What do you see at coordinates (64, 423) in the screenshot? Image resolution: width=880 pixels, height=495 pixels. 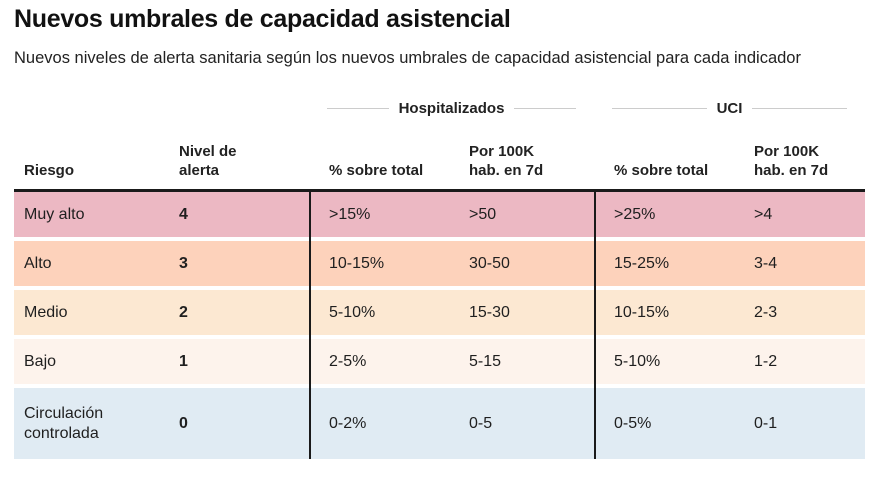 I see `cell-riesgo: Circulación controlada` at bounding box center [64, 423].